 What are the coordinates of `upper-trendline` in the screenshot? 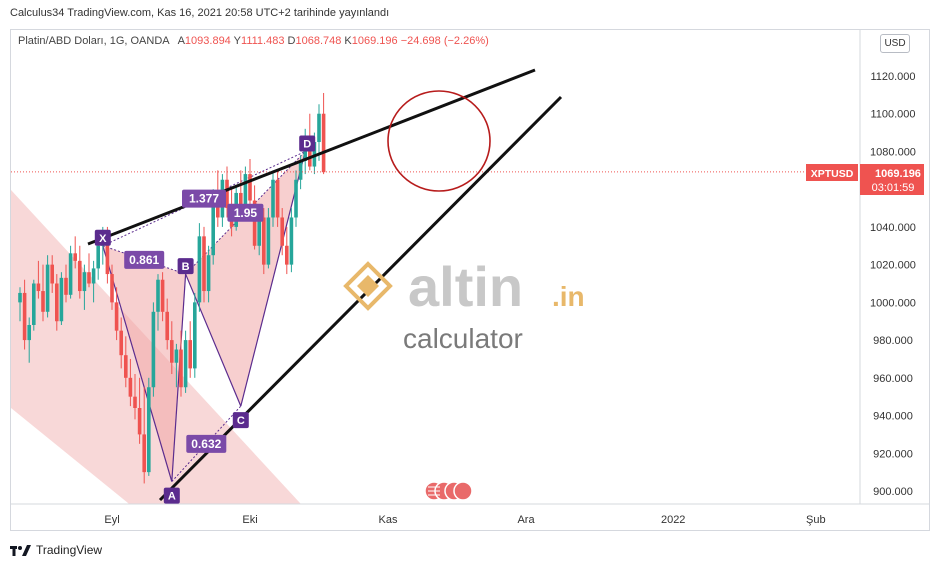 It's located at (311, 157).